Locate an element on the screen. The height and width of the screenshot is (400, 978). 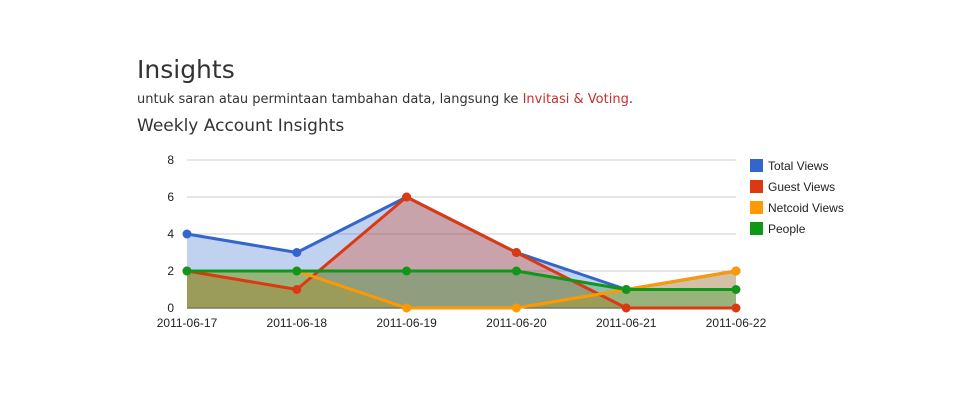
legend-label: People is located at coordinates (787, 229).